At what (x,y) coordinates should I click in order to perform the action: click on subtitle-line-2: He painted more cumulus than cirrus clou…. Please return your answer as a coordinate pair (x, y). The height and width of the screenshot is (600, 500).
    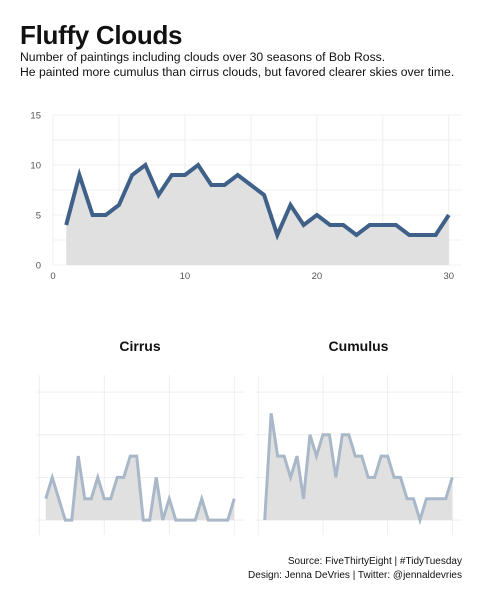
    Looking at the image, I should click on (237, 72).